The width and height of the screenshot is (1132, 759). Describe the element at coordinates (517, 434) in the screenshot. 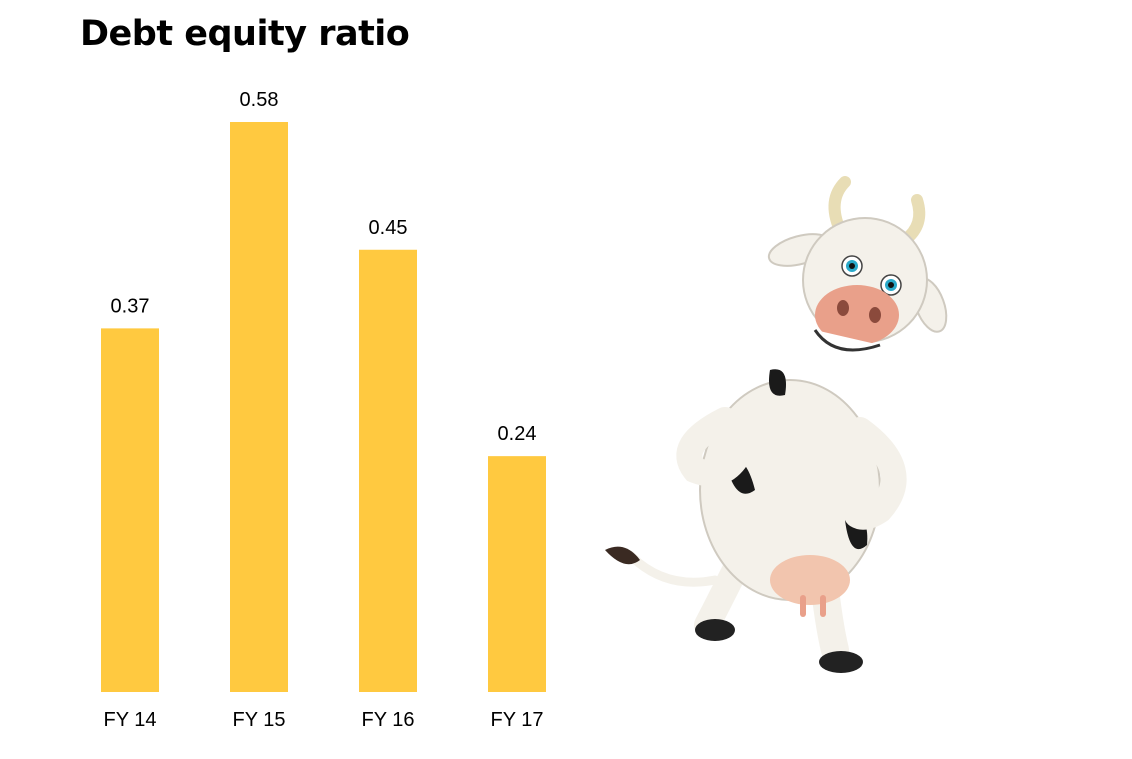

I see `data-label: 0.24` at that location.